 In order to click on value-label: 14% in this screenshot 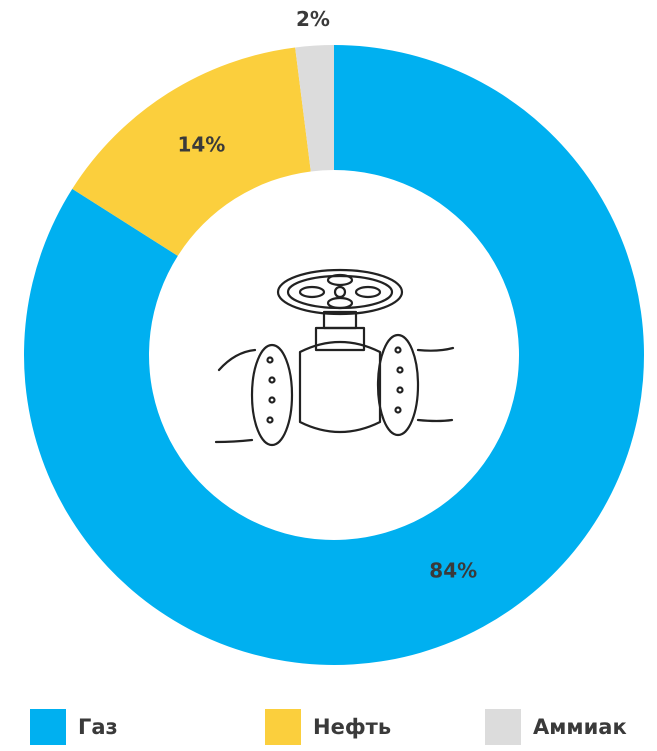, I will do `click(201, 145)`.